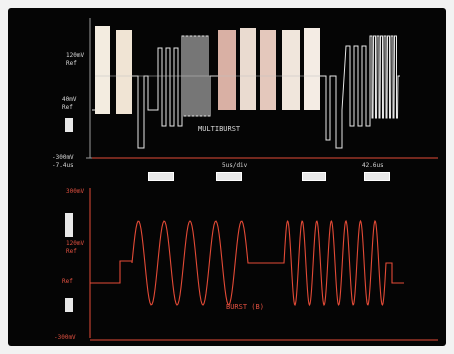  Describe the element at coordinates (75, 191) in the screenshot. I see `bottom-scale-top-label: 300mV` at that location.